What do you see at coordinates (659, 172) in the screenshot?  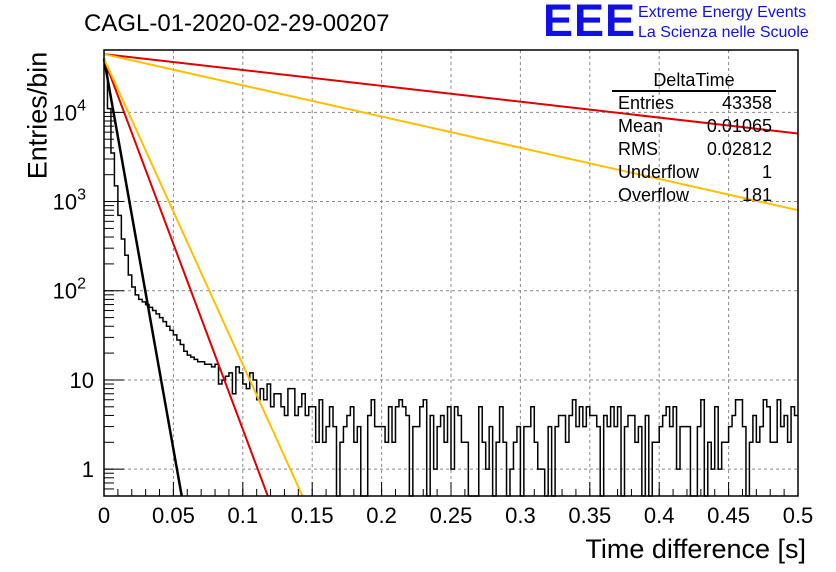 I see `stats-label: Underflow` at bounding box center [659, 172].